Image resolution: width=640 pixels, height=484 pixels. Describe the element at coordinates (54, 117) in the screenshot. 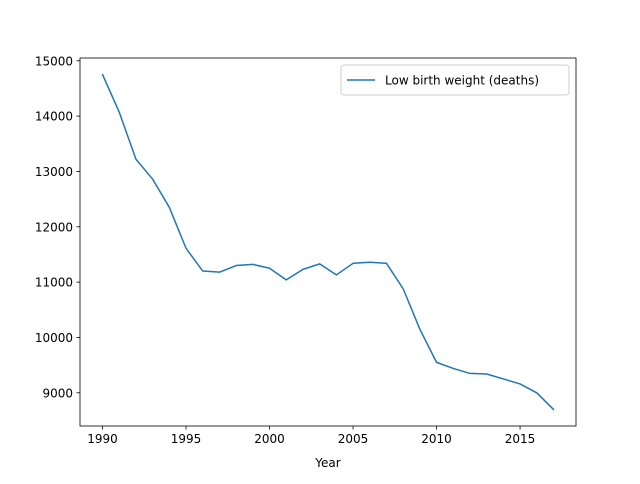

I see `y-tick-label: 14000` at that location.